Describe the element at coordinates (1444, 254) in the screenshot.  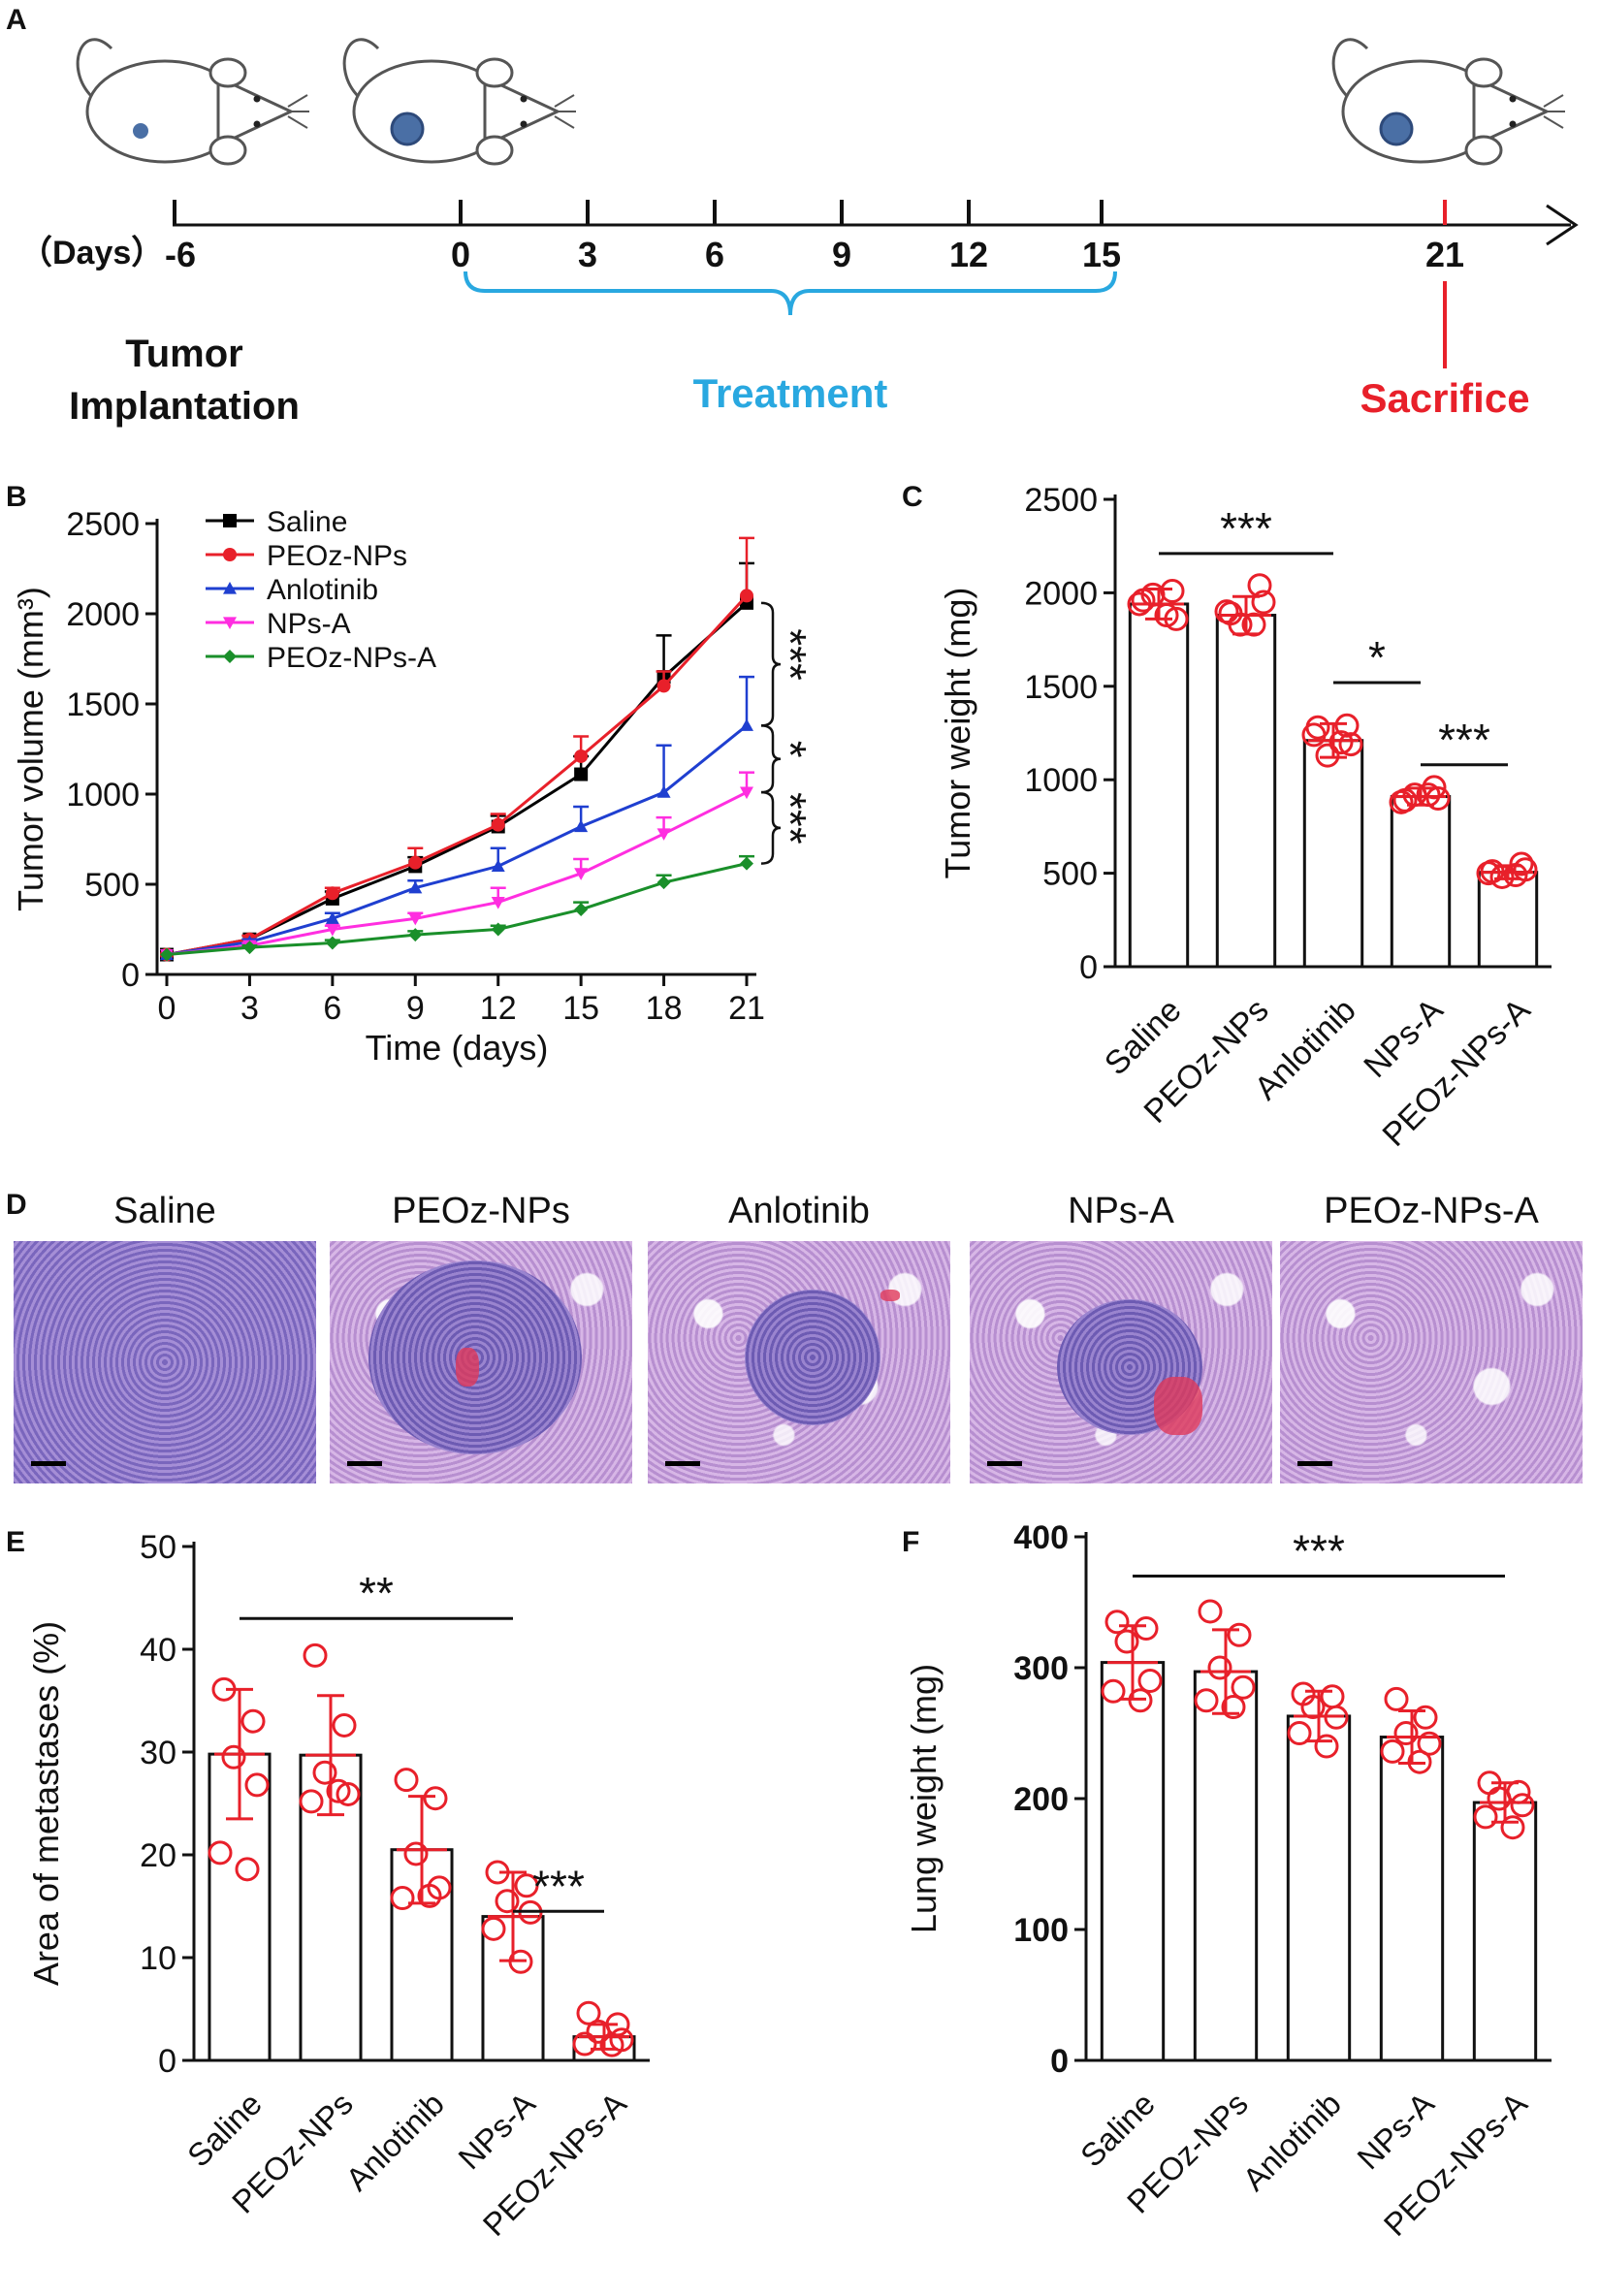
I see `timeline-tick-label: 21` at that location.